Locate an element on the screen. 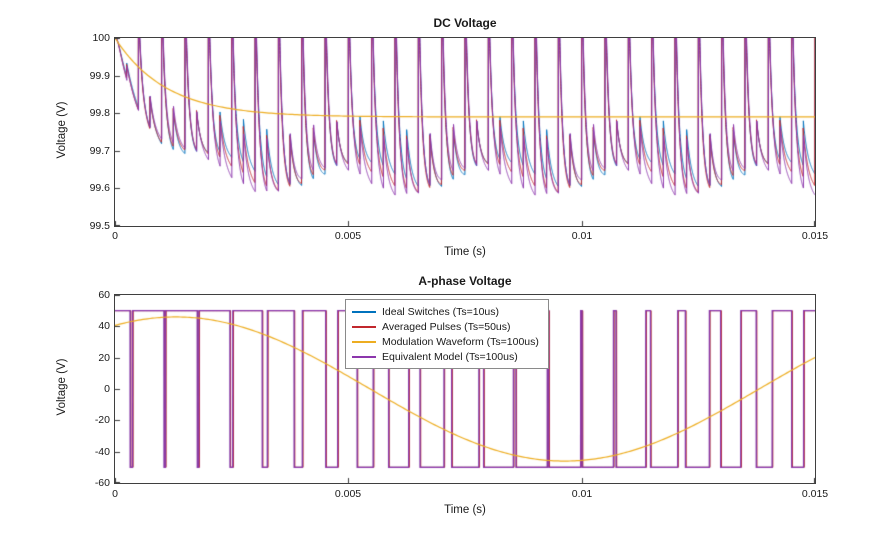 The image size is (895, 540). legend-item: Ideal Switches (Ts=10us) is located at coordinates (445, 311).